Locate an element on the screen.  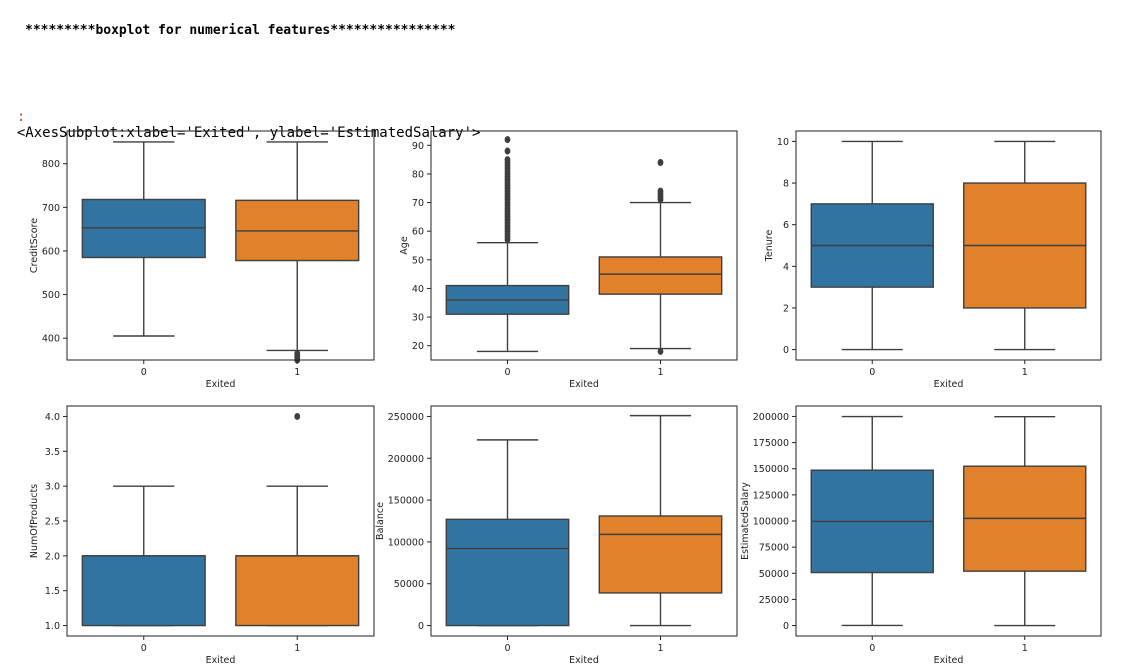
y-axis-label: Balance is located at coordinates (380, 521).